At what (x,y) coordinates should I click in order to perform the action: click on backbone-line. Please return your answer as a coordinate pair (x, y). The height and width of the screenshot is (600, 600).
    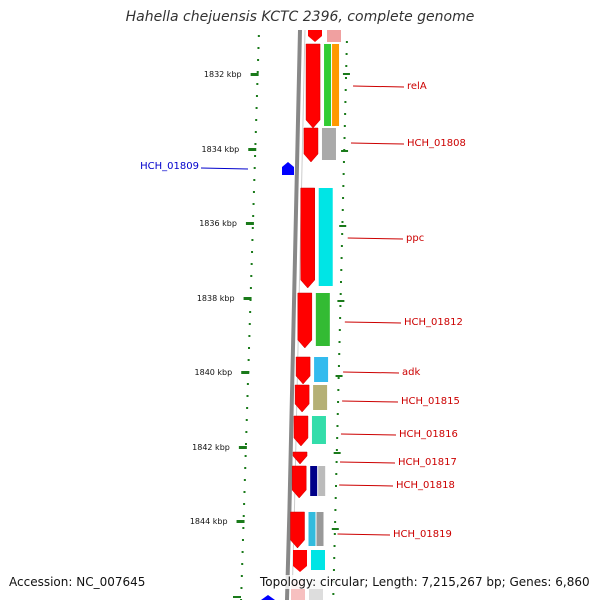
    Looking at the image, I should click on (293, 314).